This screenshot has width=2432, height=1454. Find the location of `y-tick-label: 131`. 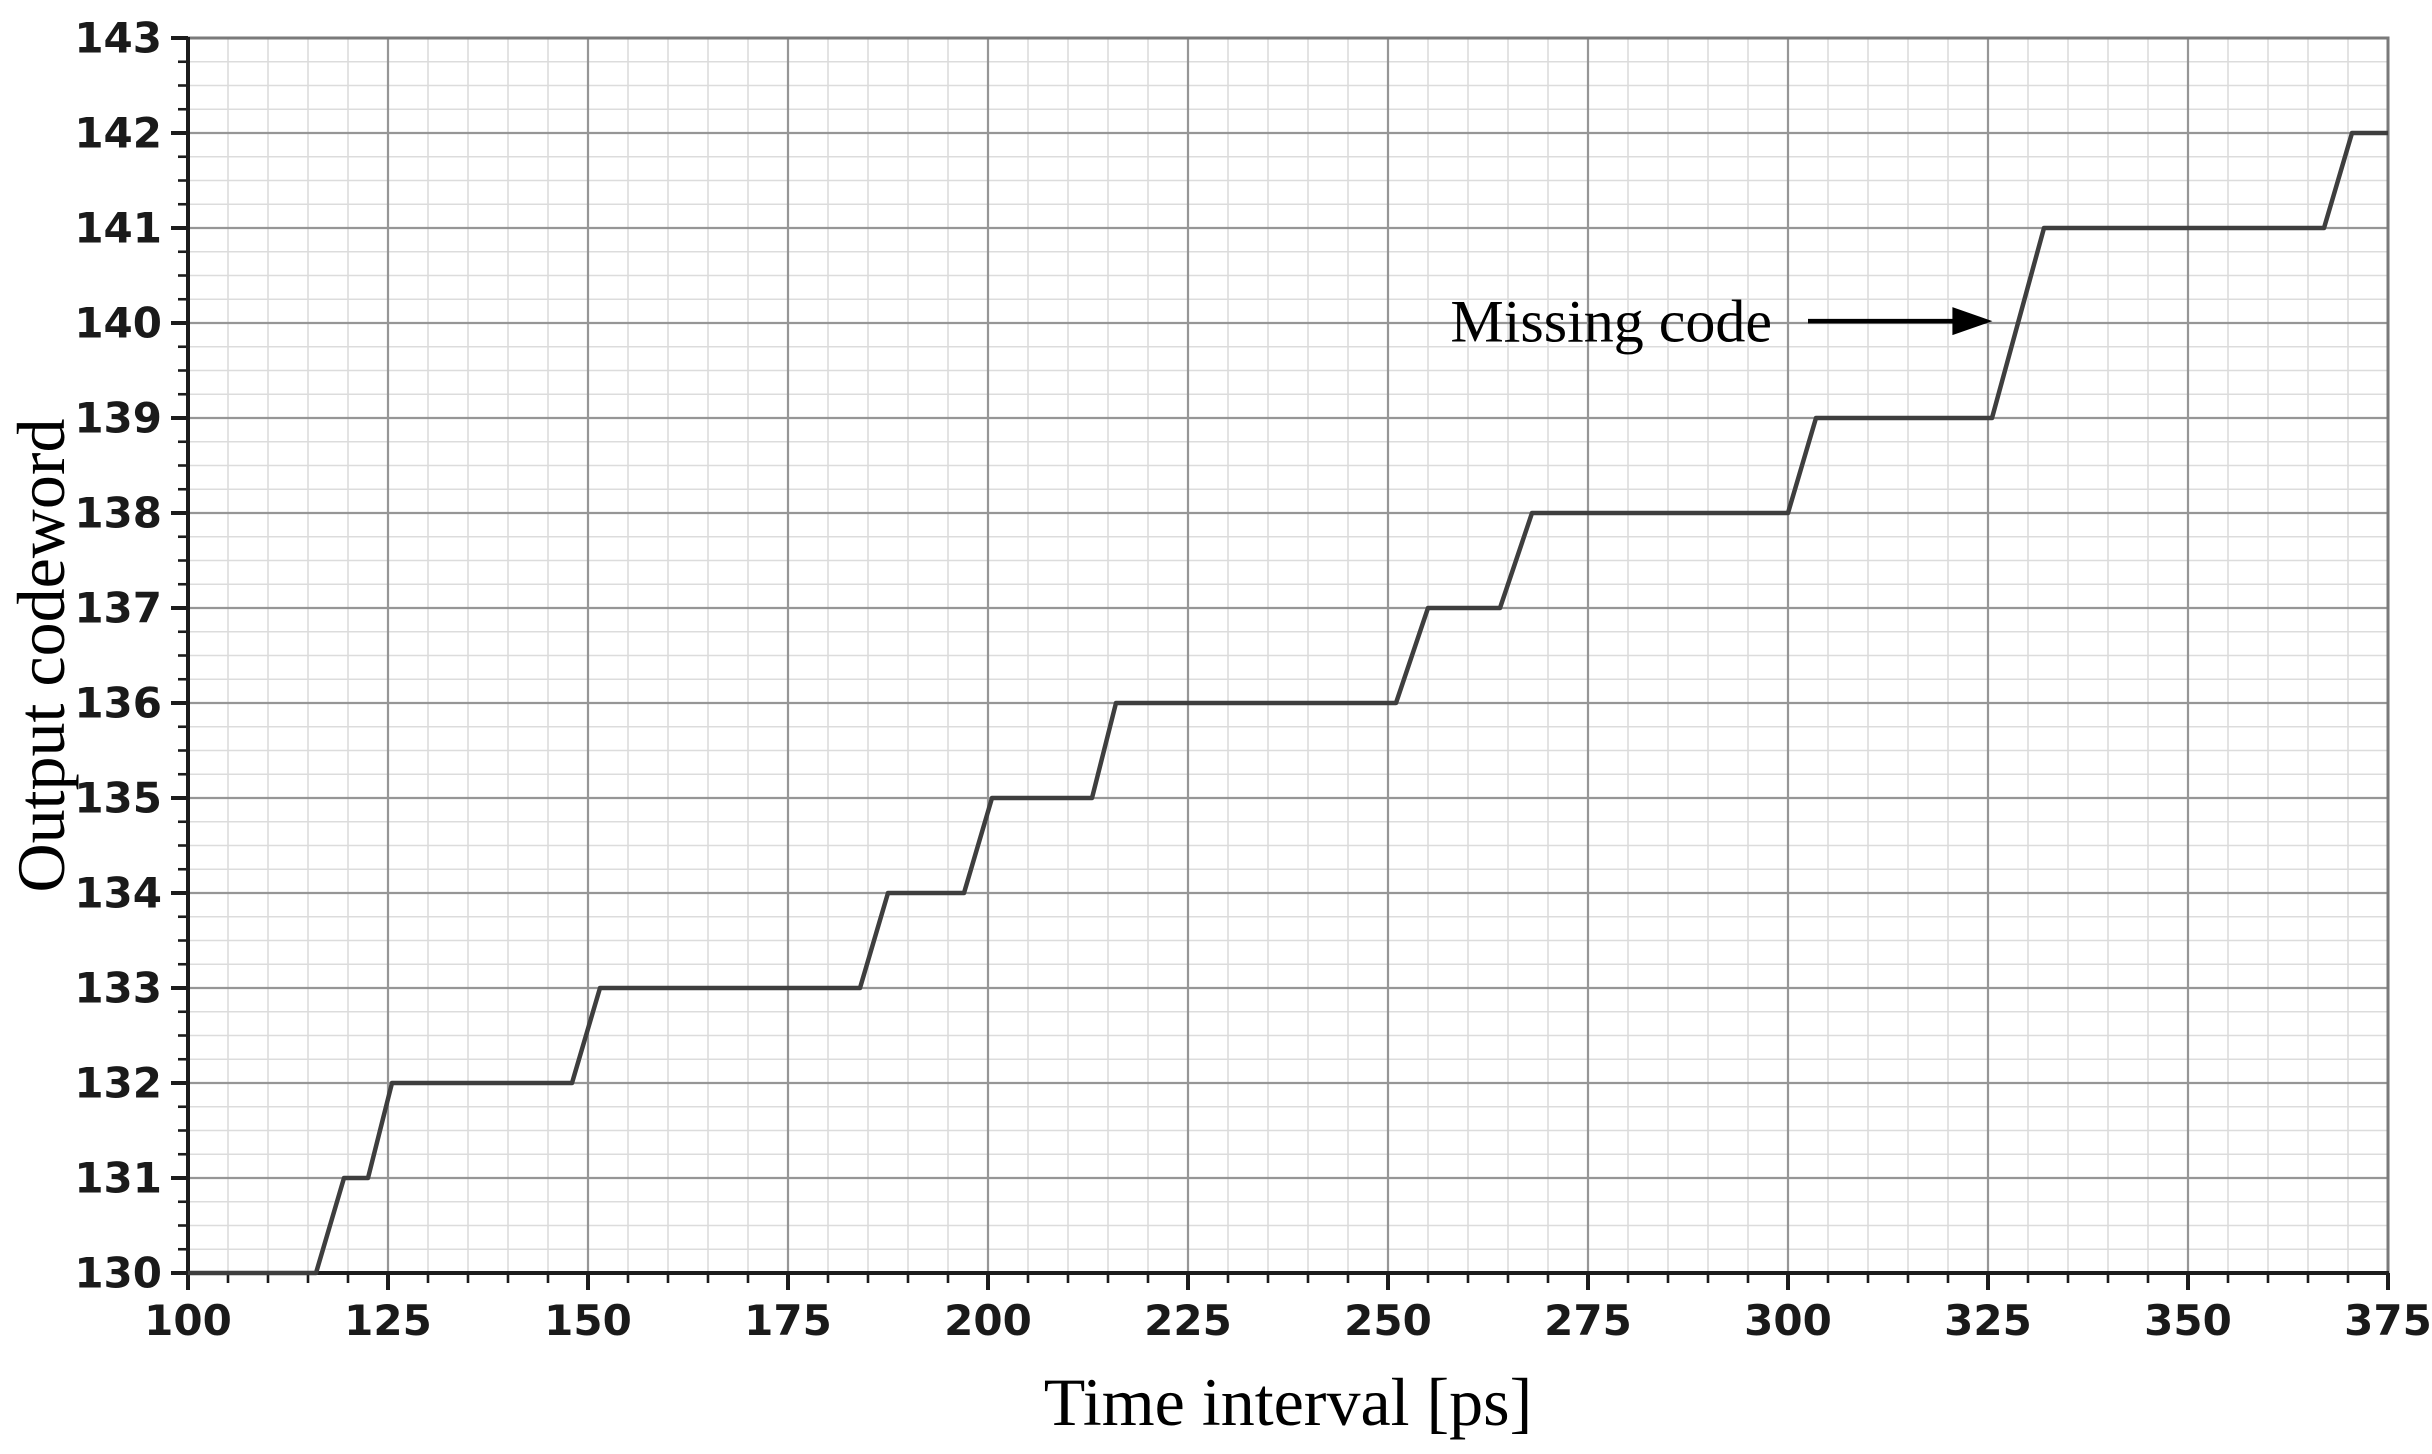

y-tick-label: 131 is located at coordinates (118, 1178).